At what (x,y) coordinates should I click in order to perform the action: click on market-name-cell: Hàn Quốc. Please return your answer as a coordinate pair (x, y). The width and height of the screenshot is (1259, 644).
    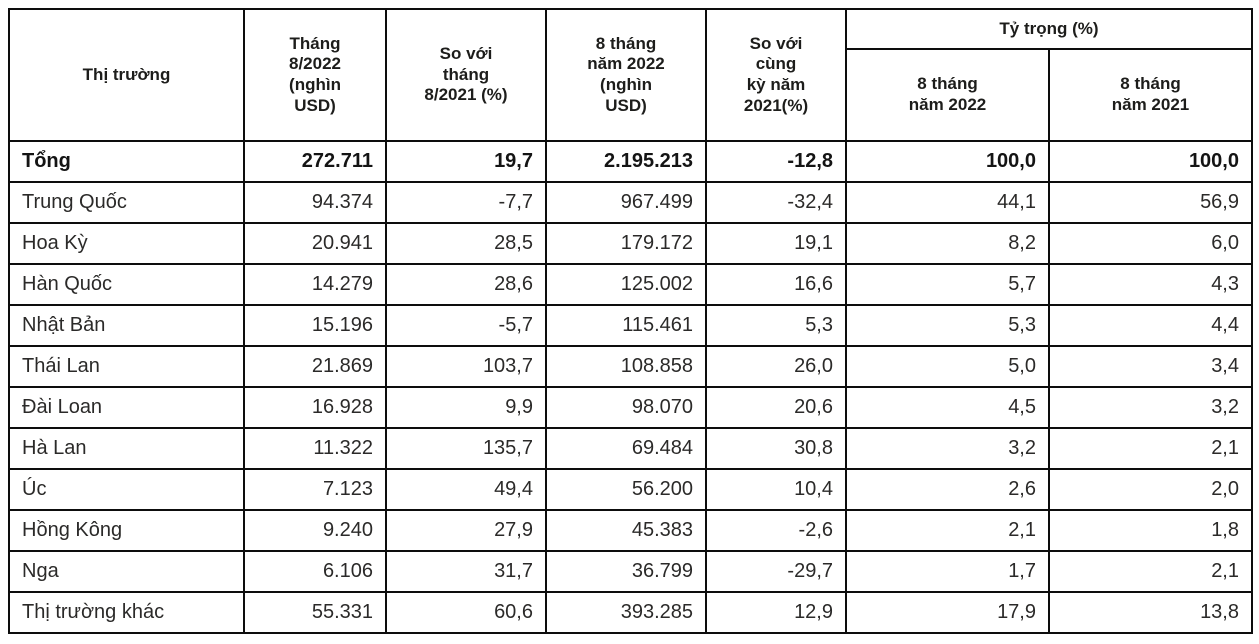
    Looking at the image, I should click on (126, 284).